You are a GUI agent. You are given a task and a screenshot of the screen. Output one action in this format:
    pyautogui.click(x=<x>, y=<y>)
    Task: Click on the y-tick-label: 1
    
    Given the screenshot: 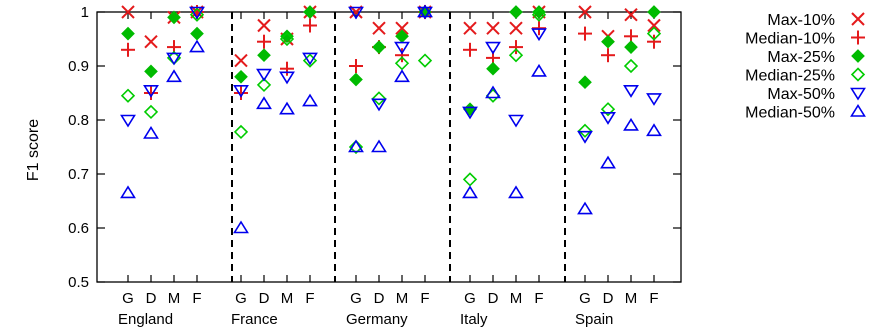 What is the action you would take?
    pyautogui.click(x=85, y=12)
    